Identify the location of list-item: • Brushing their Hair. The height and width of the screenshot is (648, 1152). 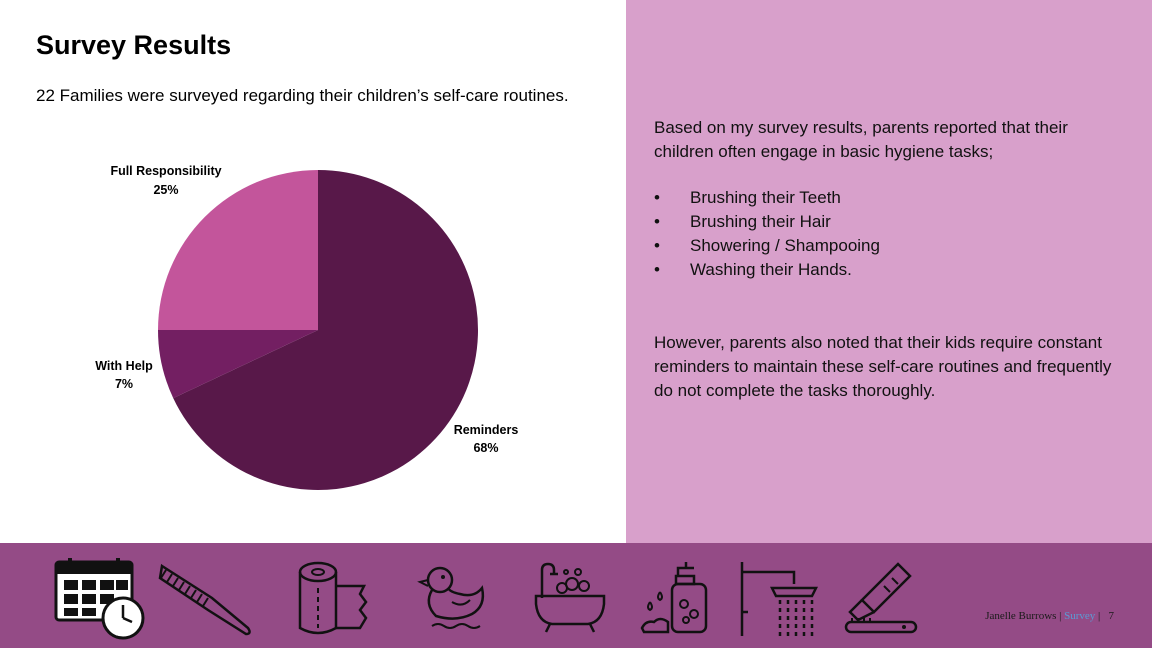
(767, 222).